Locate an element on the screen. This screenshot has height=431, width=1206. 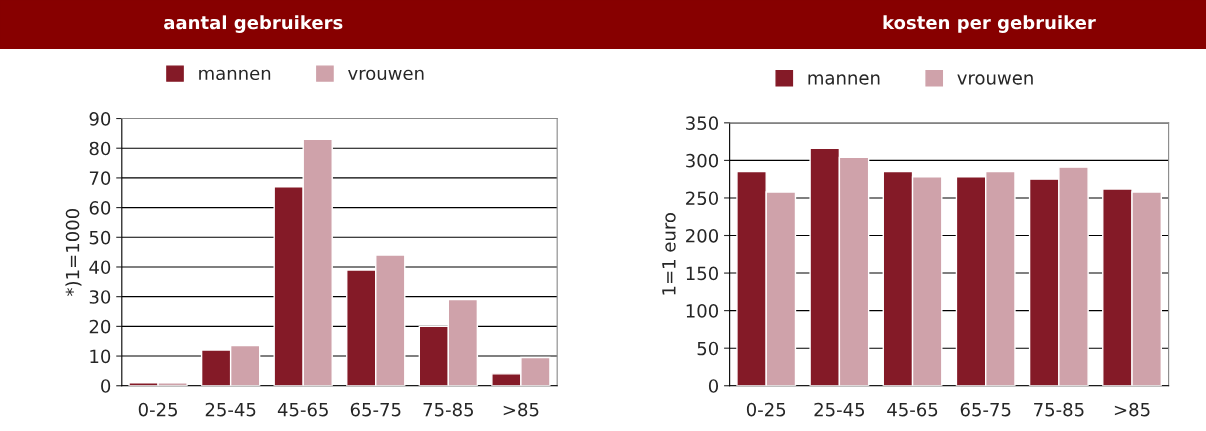
chart-title: aantal gebruikers is located at coordinates (253, 24).